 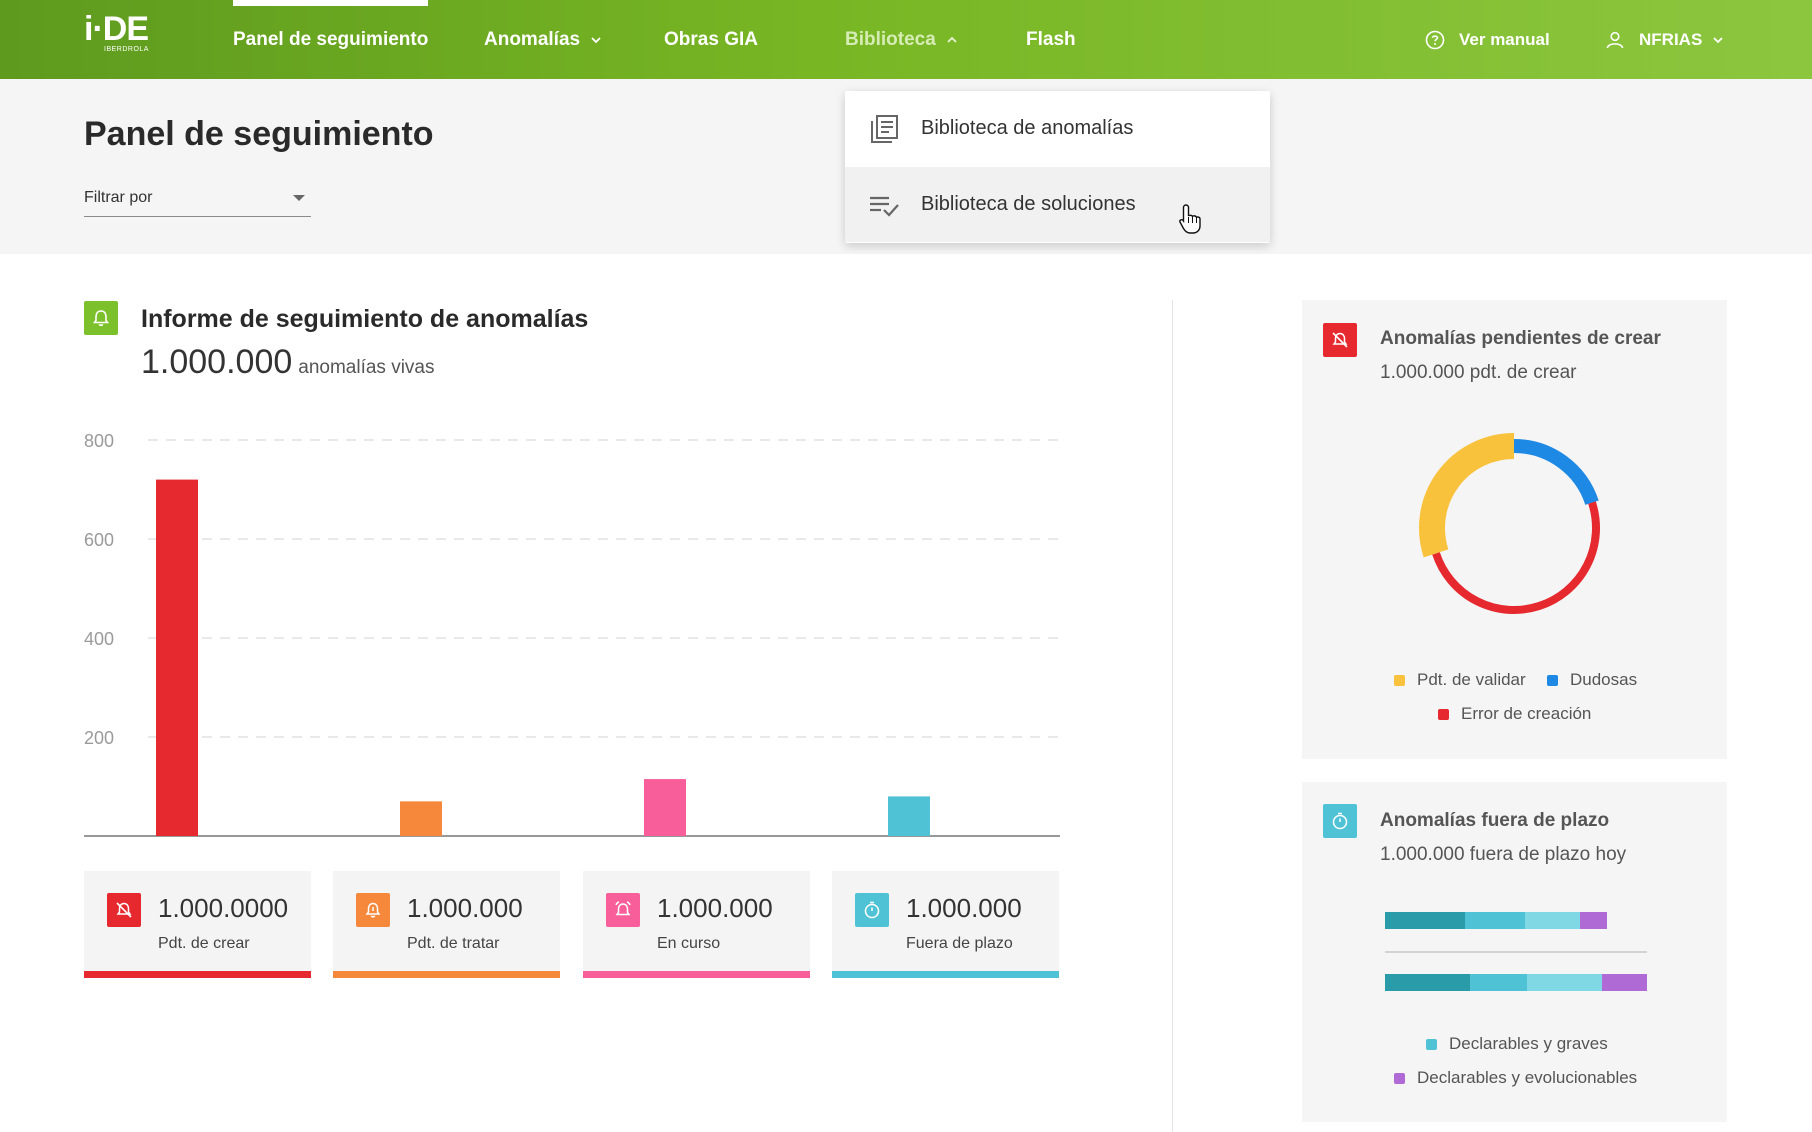 I want to click on ver-manual-link: Ver manual, so click(x=1487, y=39).